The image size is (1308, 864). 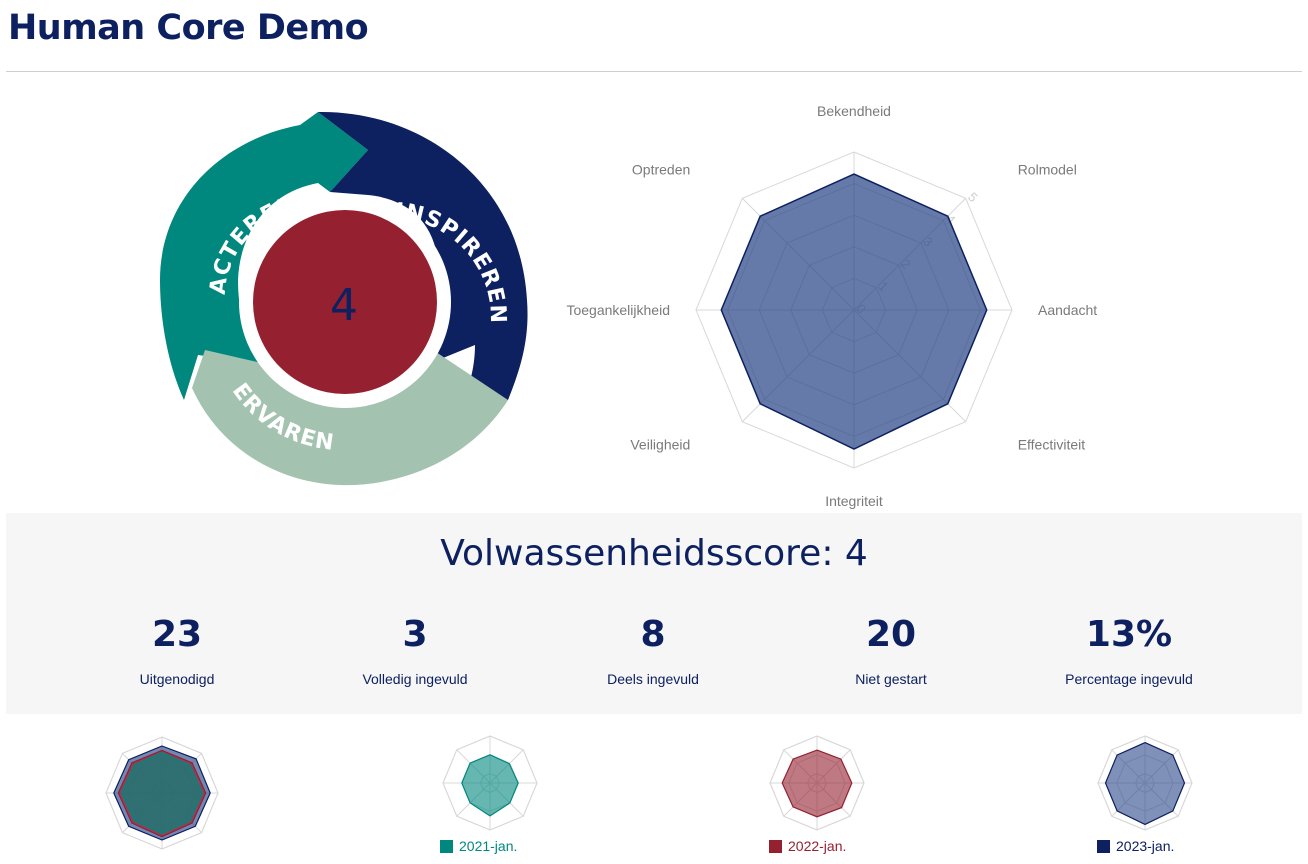 I want to click on cycle-center-value: 4, so click(x=344, y=305).